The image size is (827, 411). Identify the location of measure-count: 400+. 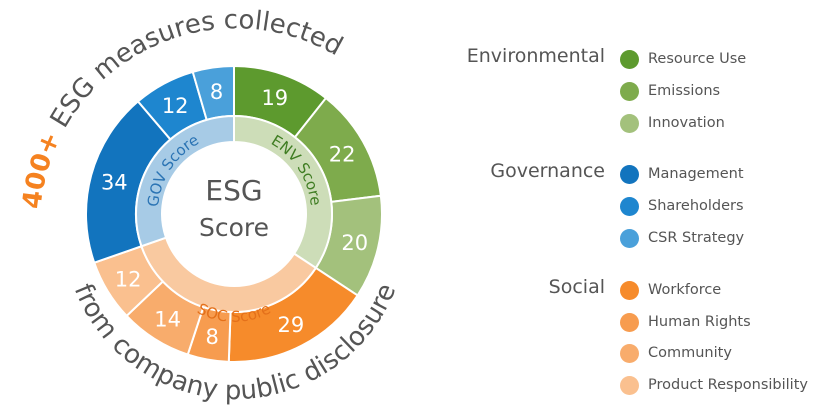
(41, 168).